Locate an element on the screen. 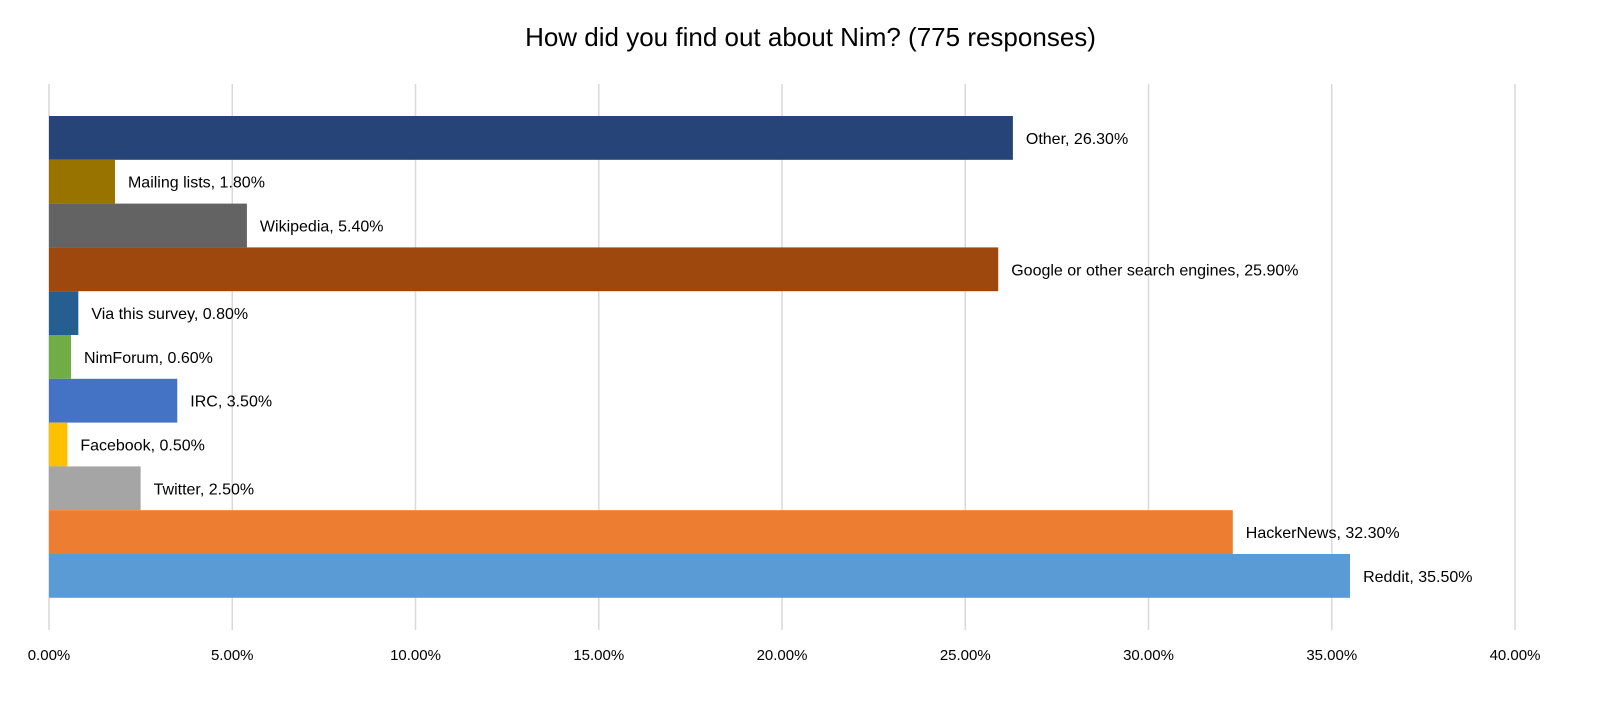  x-tick-label: 35.00% is located at coordinates (1331, 655).